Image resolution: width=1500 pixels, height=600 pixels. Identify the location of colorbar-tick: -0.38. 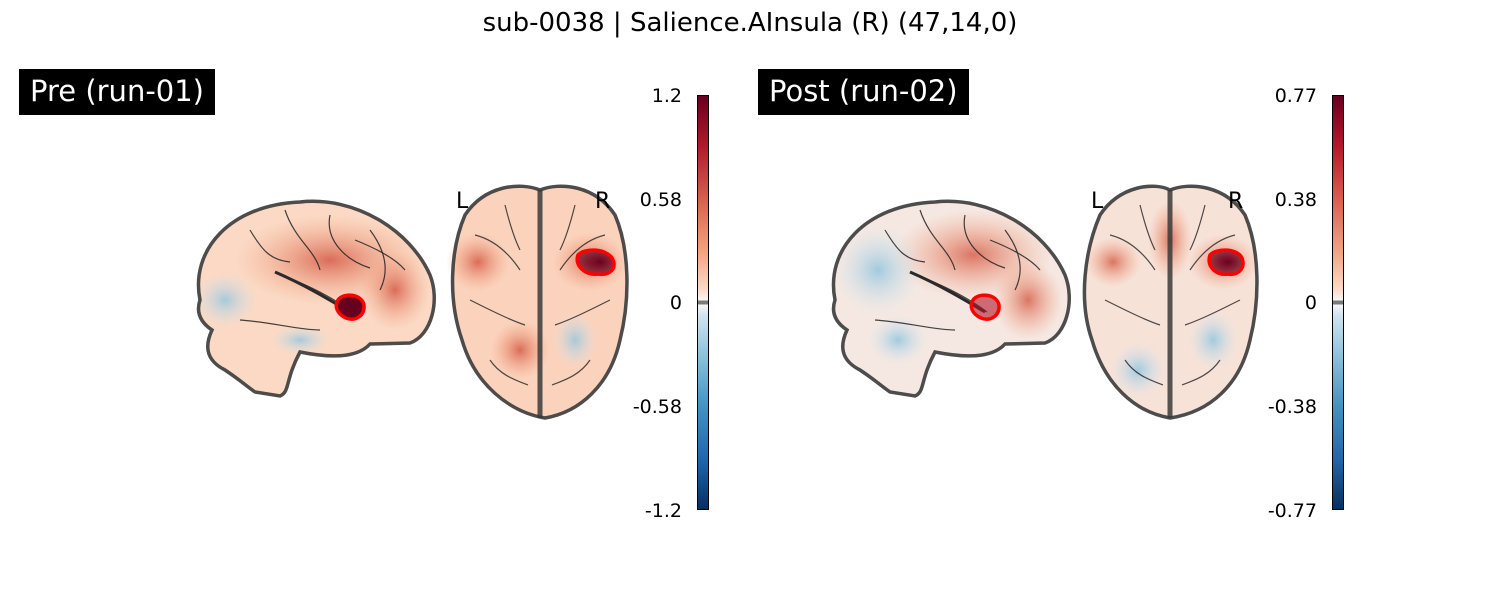
(1292, 407).